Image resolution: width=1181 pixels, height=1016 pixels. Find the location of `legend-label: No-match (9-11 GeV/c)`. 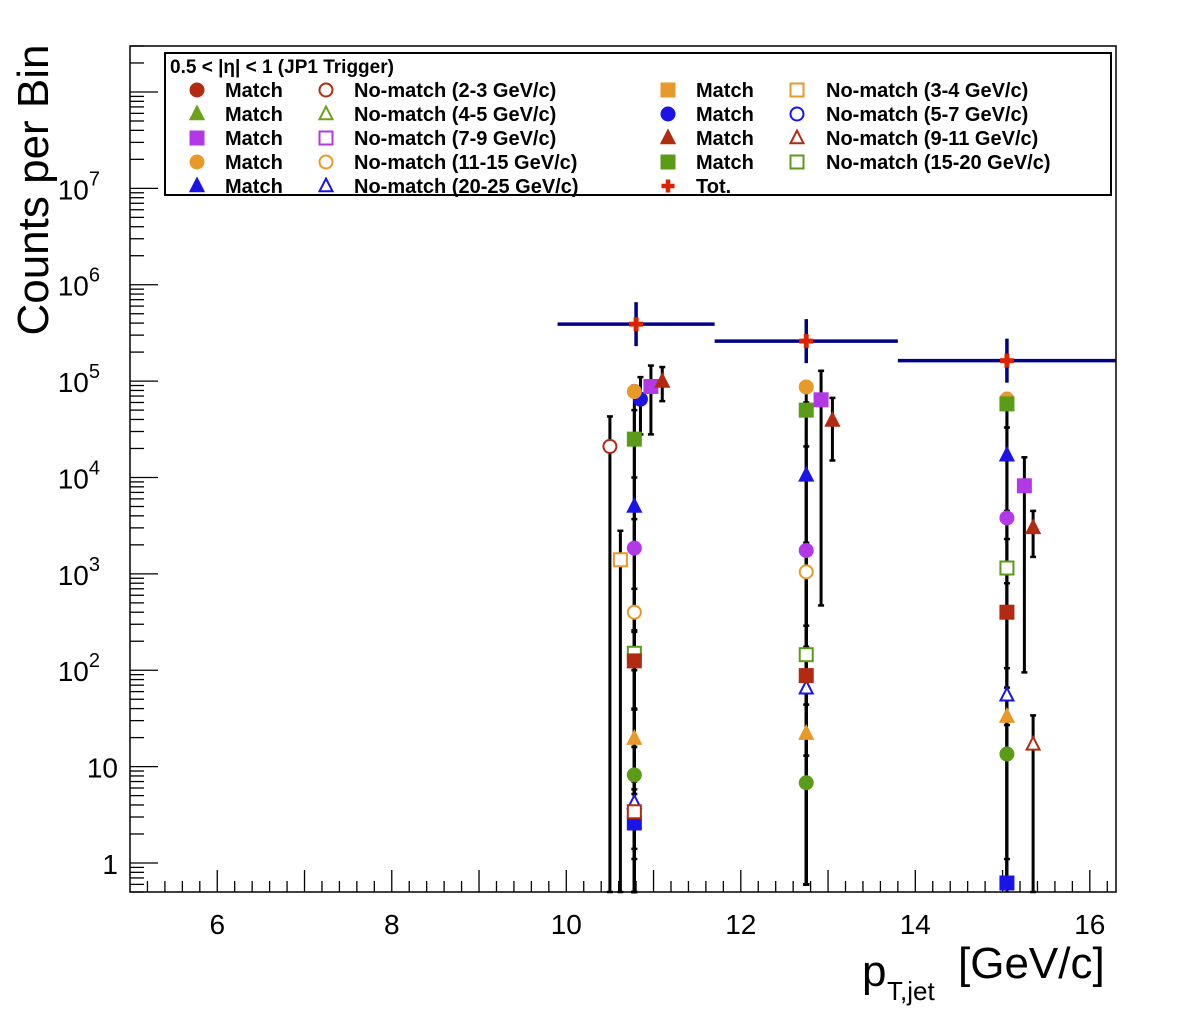

legend-label: No-match (9-11 GeV/c) is located at coordinates (932, 139).